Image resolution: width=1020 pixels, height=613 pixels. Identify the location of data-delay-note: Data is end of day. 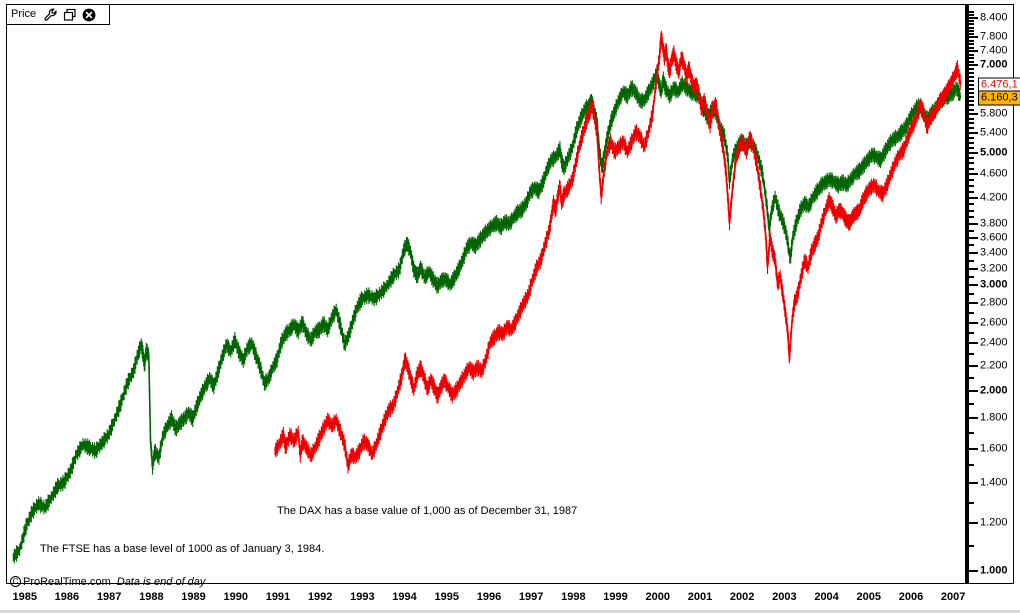
(161, 582).